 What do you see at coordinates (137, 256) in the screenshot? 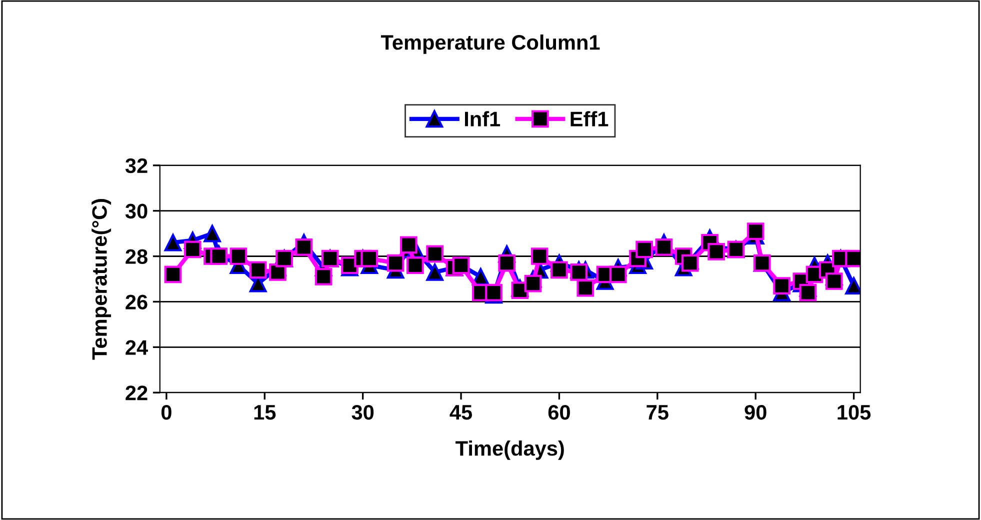
I see `y-tick-label: 28` at bounding box center [137, 256].